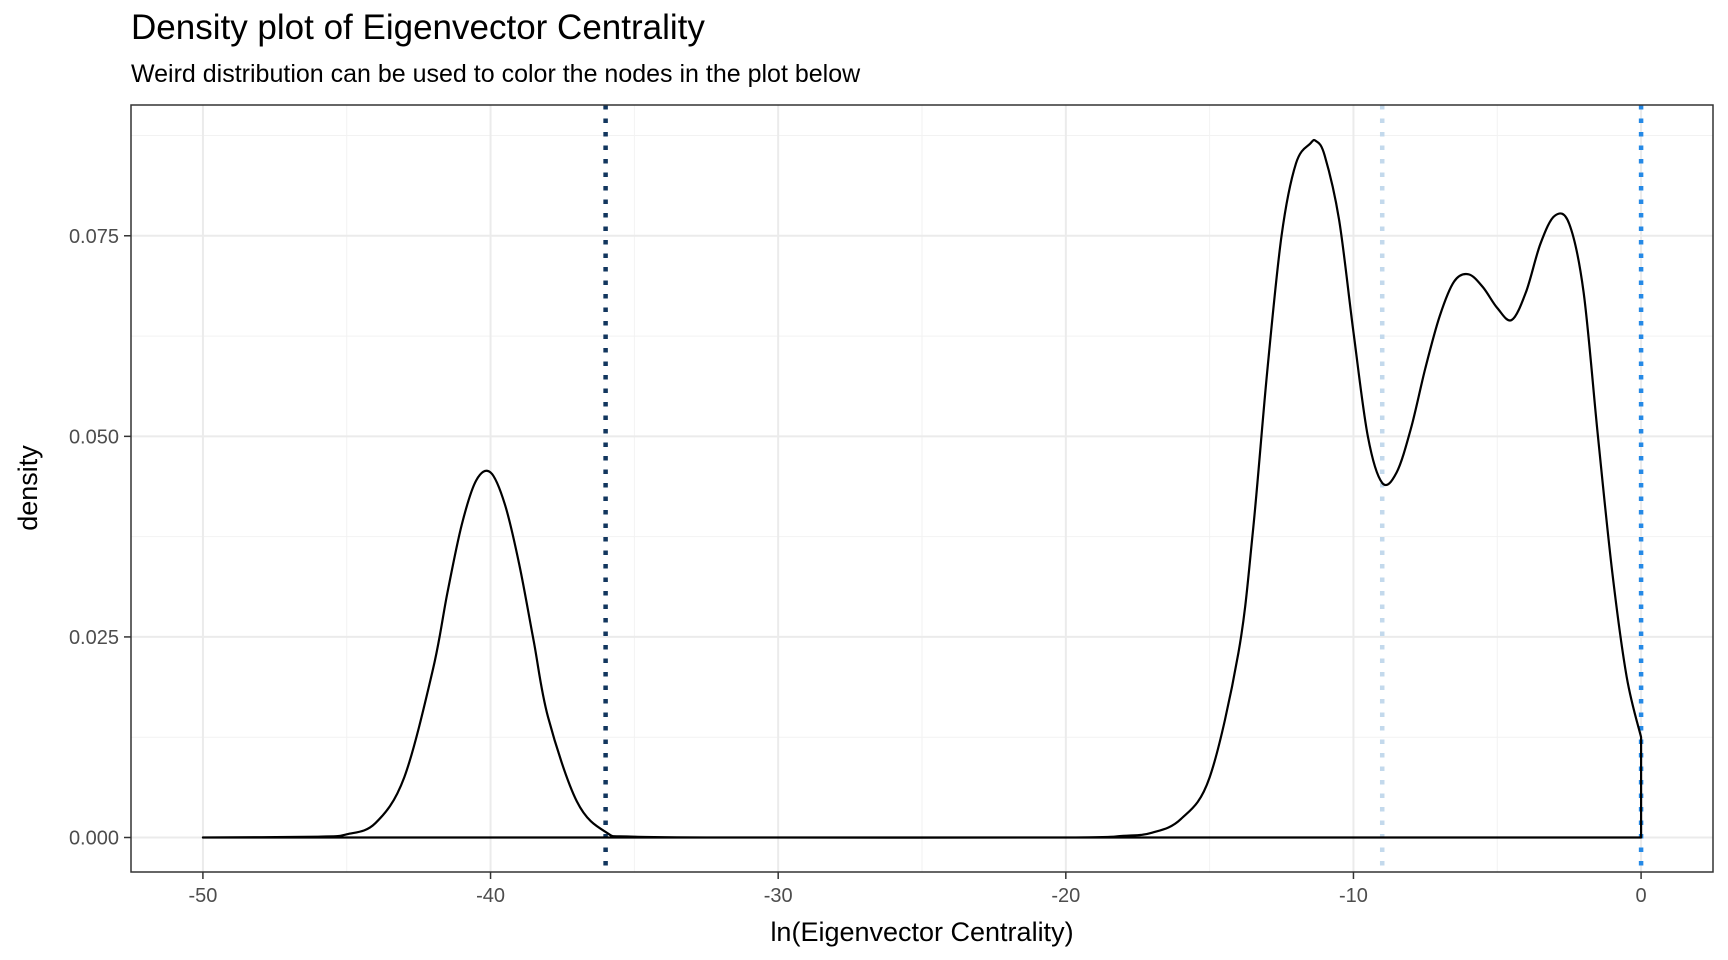  What do you see at coordinates (94, 237) in the screenshot?
I see `y-tick-label: 0.075` at bounding box center [94, 237].